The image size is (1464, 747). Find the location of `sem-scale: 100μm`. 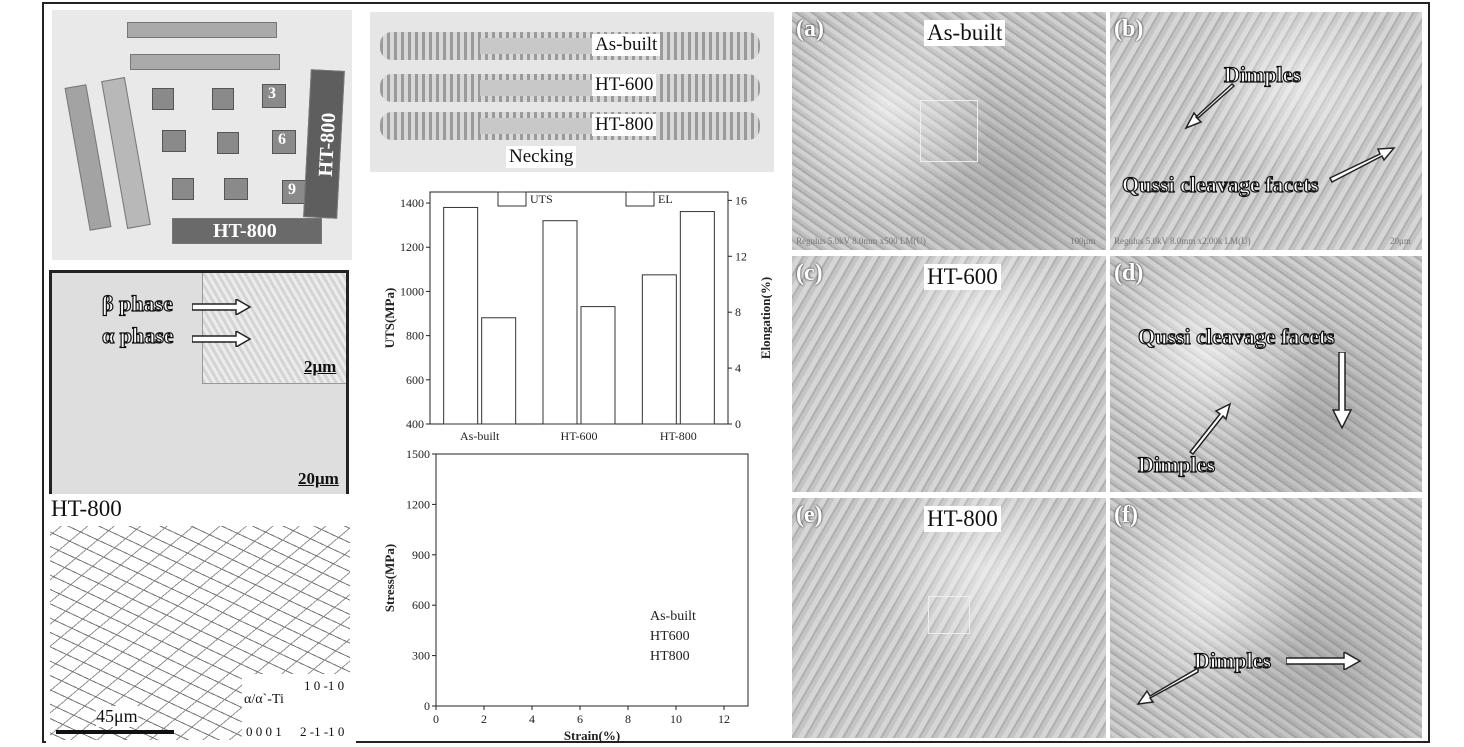

sem-scale: 100μm is located at coordinates (1083, 241).